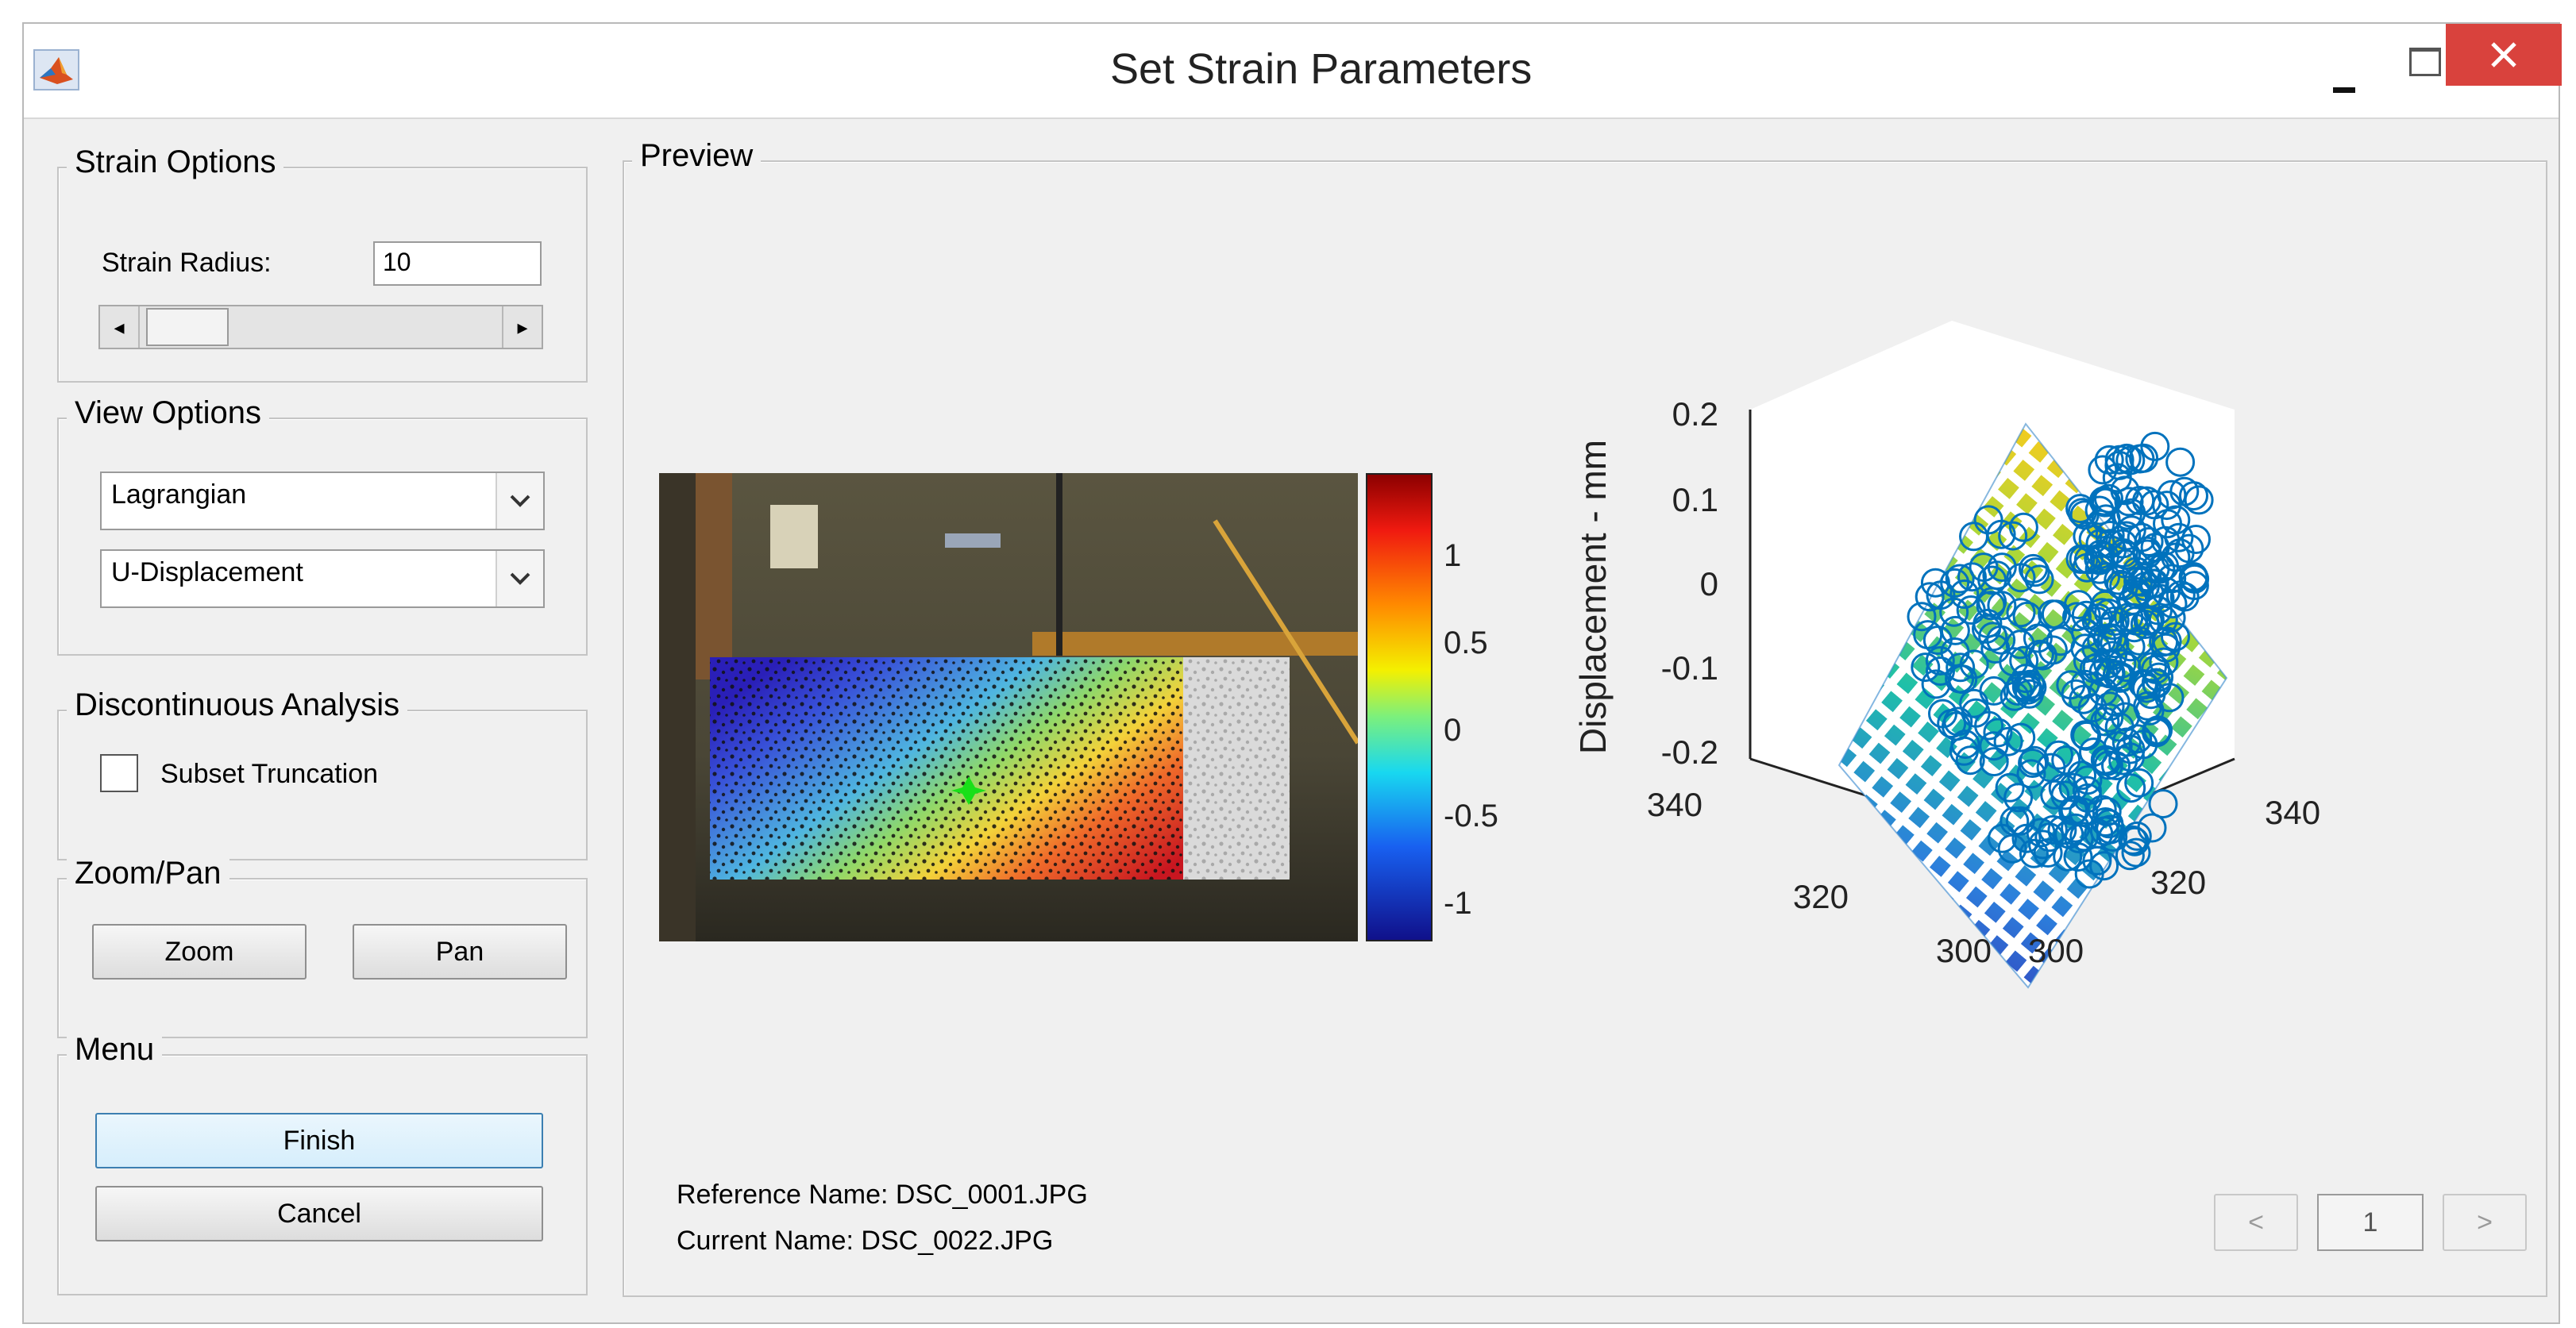 This screenshot has height=1328, width=2576. Describe the element at coordinates (319, 1213) in the screenshot. I see `cancel-button: Cancel` at that location.